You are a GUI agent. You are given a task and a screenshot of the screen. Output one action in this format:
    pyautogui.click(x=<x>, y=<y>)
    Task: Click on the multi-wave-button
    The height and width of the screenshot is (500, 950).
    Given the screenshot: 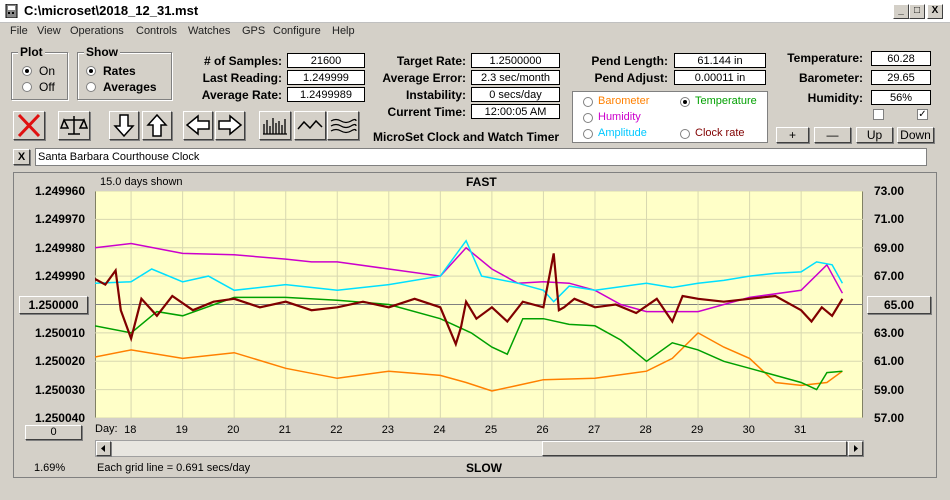 What is the action you would take?
    pyautogui.click(x=343, y=125)
    